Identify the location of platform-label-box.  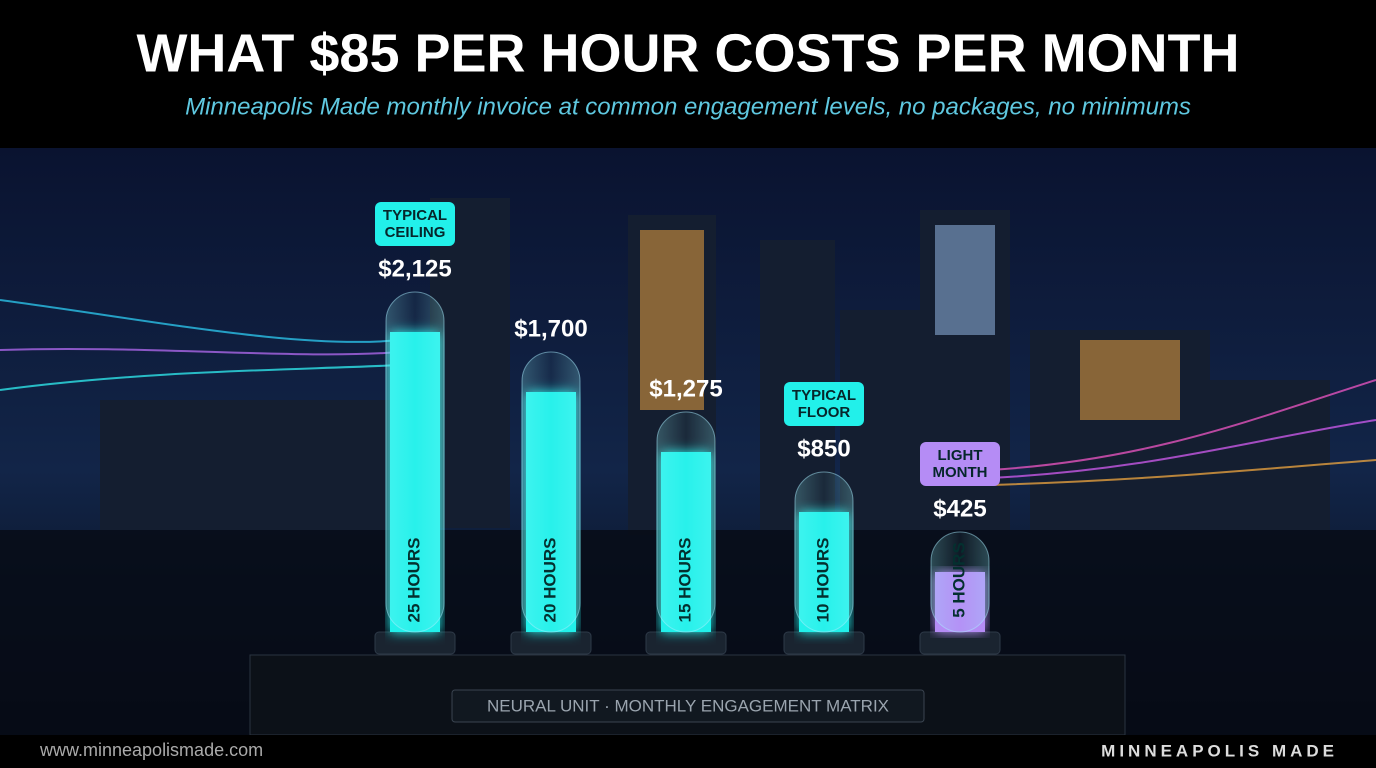
(688, 706).